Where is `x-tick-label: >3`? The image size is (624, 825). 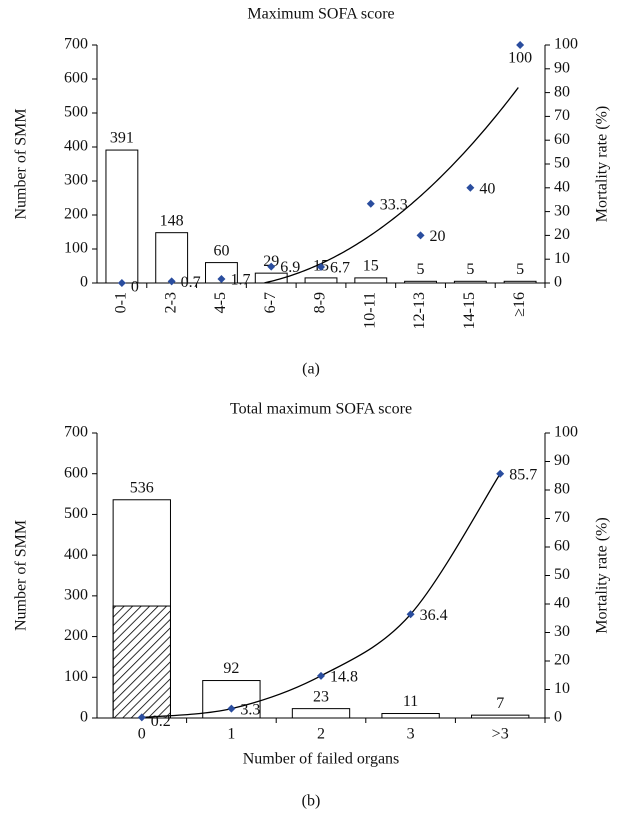 x-tick-label: >3 is located at coordinates (500, 734).